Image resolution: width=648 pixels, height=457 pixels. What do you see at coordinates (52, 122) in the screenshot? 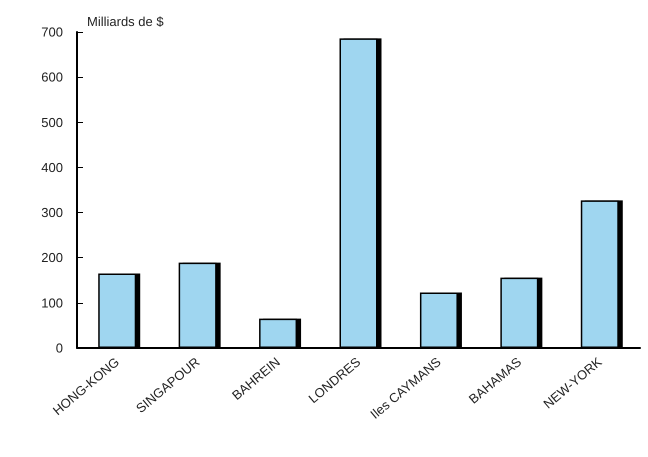
I see `y-tick-label: 500` at bounding box center [52, 122].